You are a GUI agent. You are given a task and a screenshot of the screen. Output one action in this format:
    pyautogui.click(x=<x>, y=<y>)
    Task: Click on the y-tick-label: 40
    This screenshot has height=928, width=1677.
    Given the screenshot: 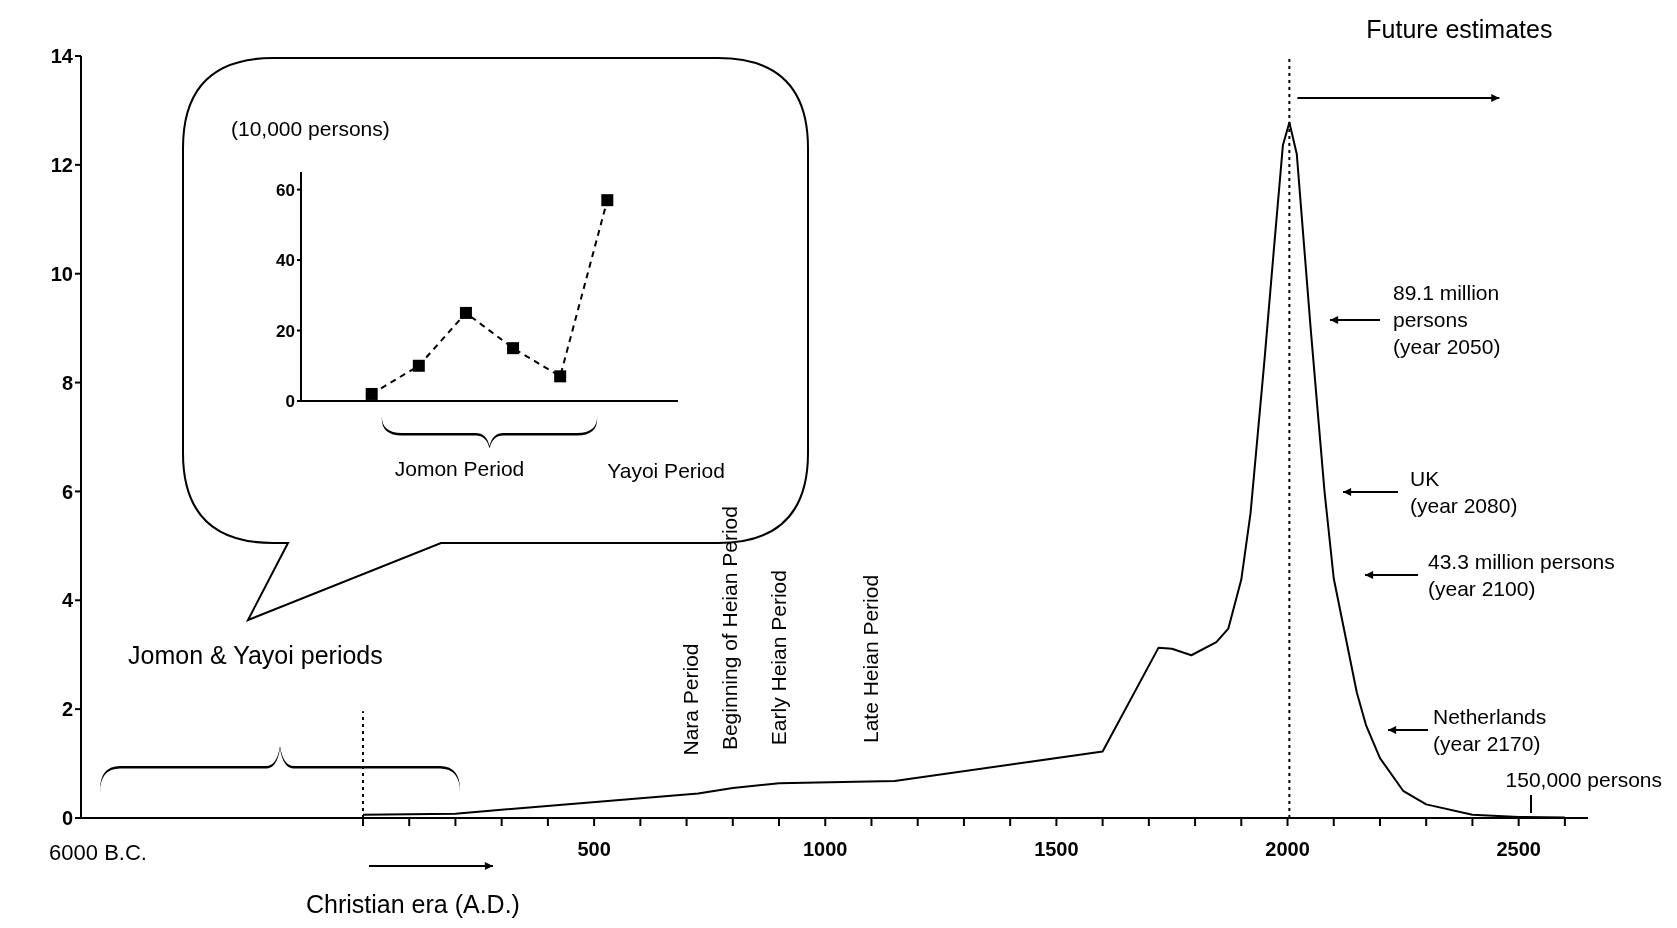 What is the action you would take?
    pyautogui.click(x=285, y=261)
    